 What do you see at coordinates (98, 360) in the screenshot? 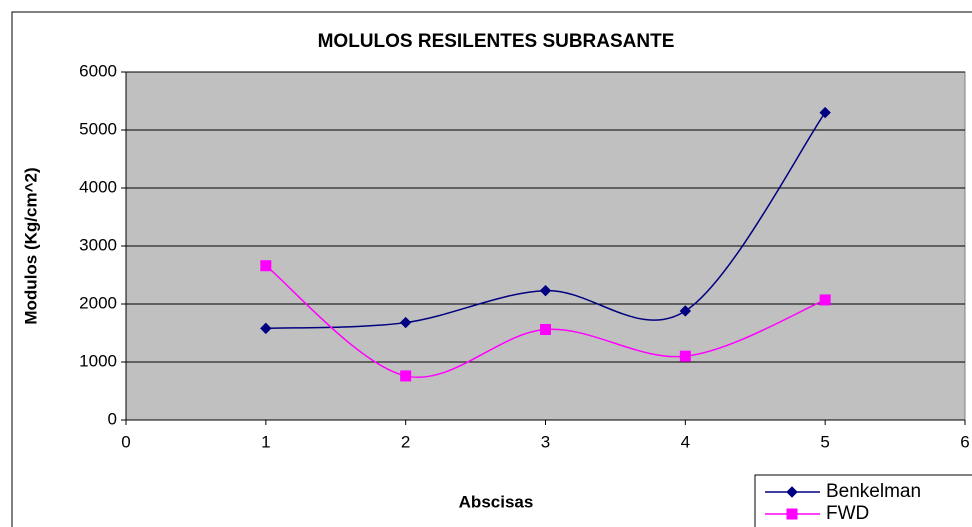
I see `y-tick-label: 1000` at bounding box center [98, 360].